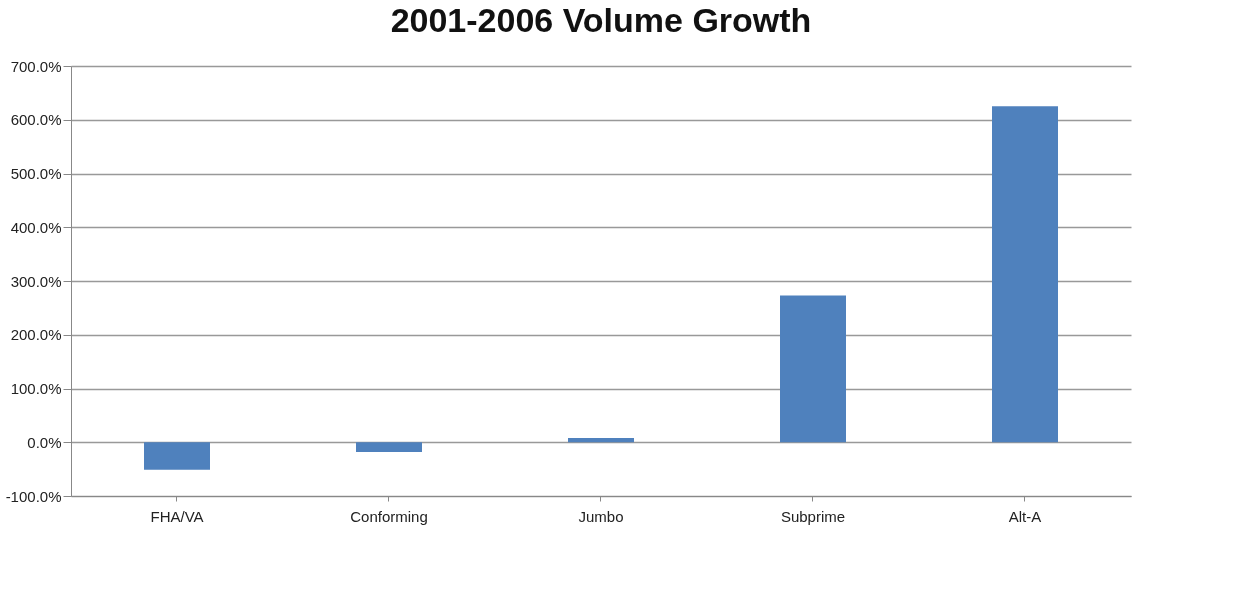 Image resolution: width=1250 pixels, height=591 pixels. Describe the element at coordinates (601, 20) in the screenshot. I see `chart-title: 2001-2006 Volume Growth` at that location.